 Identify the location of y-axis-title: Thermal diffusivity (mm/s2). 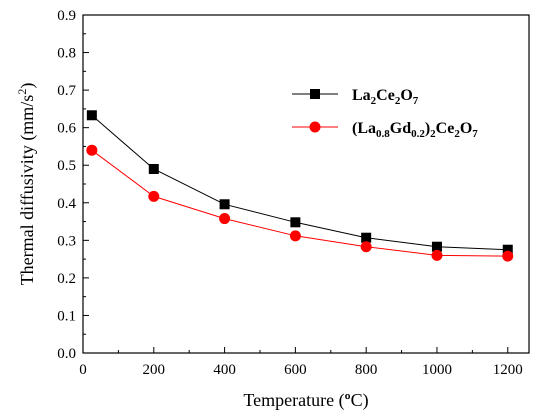
(26, 184).